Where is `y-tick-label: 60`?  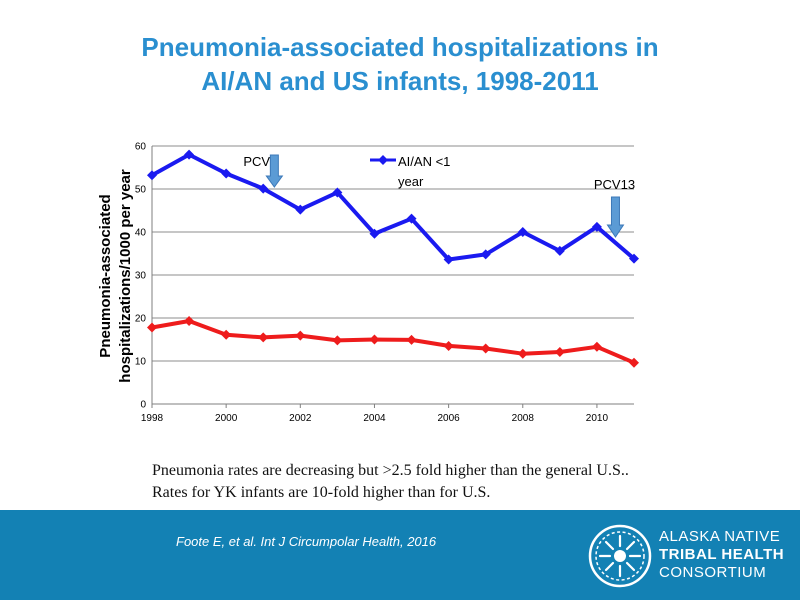 y-tick-label: 60 is located at coordinates (141, 147).